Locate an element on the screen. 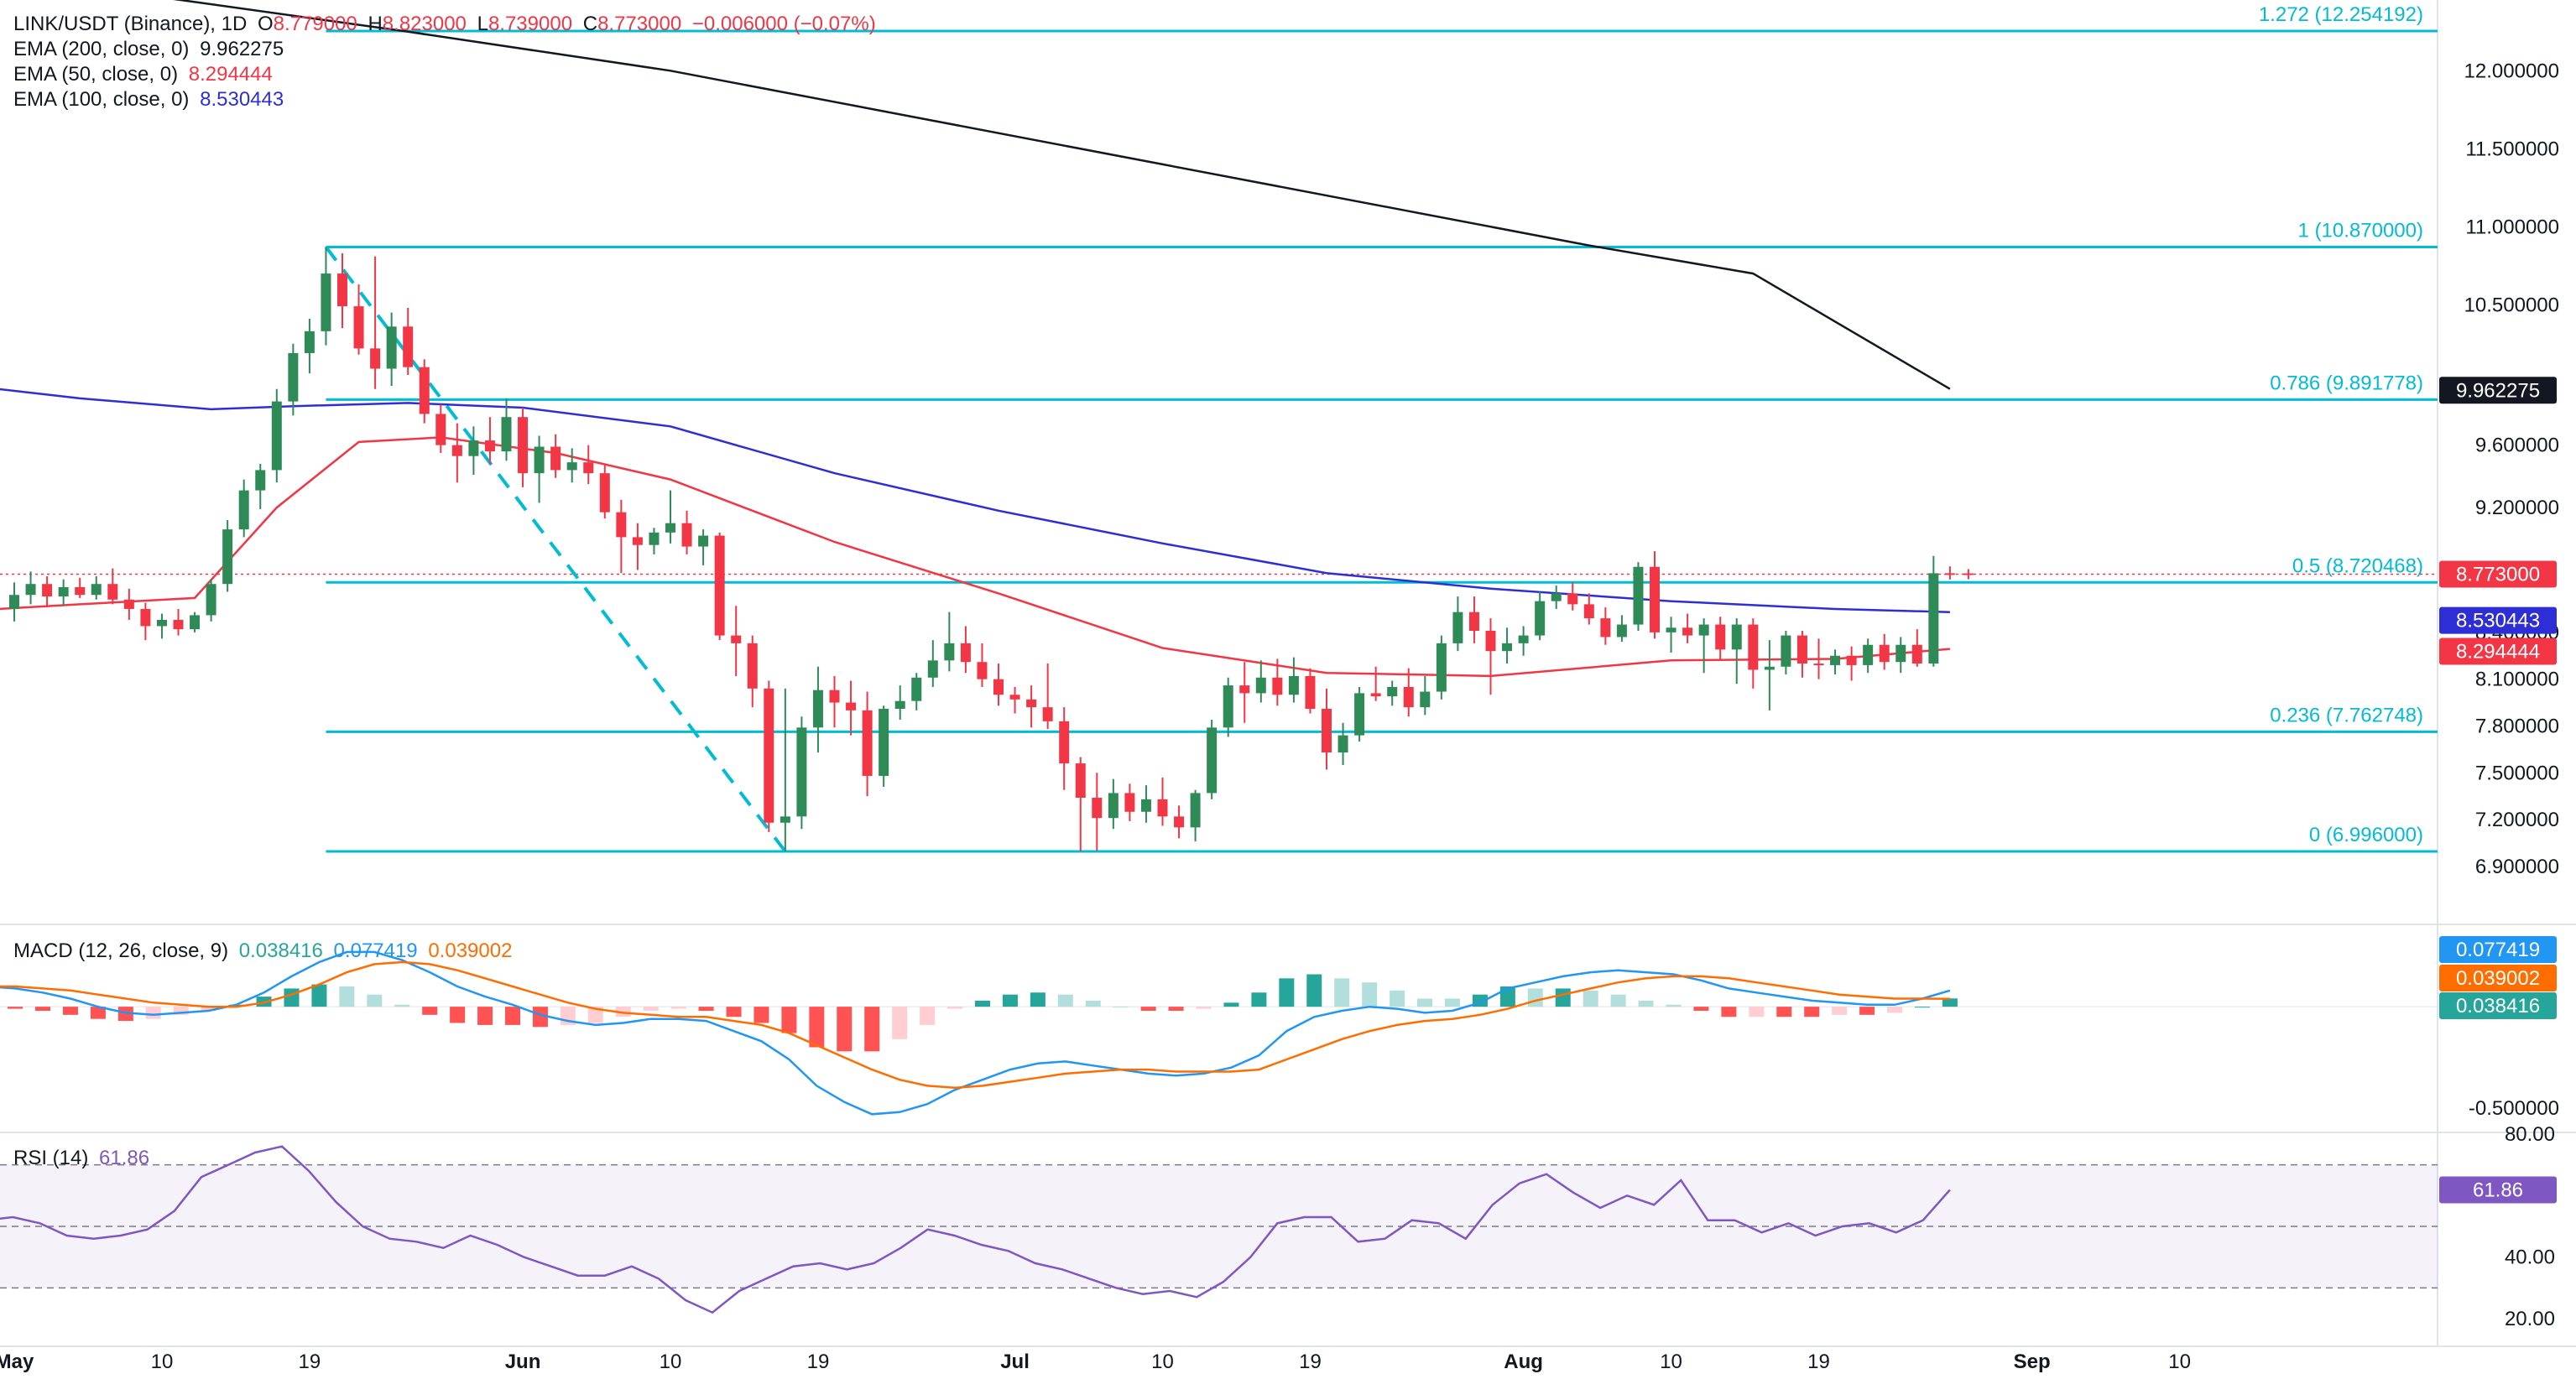  macd-pane is located at coordinates (1219, 1033).